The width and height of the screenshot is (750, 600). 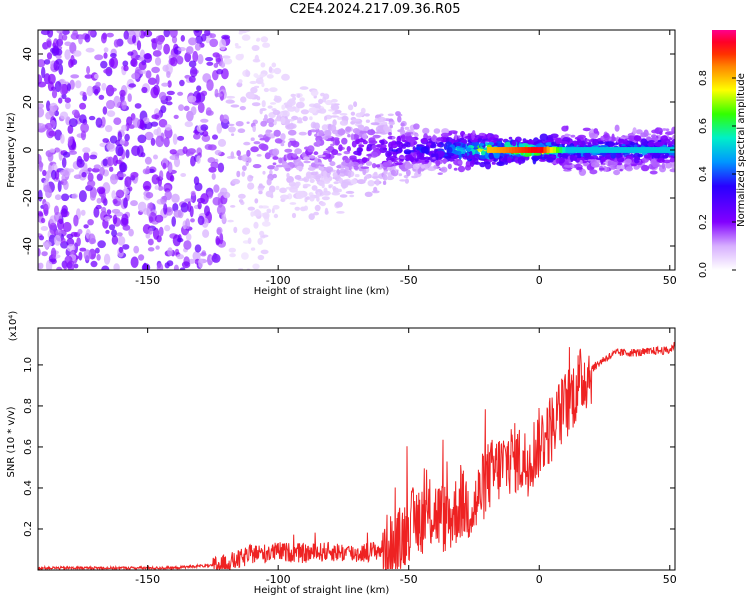 What do you see at coordinates (539, 579) in the screenshot?
I see `x-tick-label: 0` at bounding box center [539, 579].